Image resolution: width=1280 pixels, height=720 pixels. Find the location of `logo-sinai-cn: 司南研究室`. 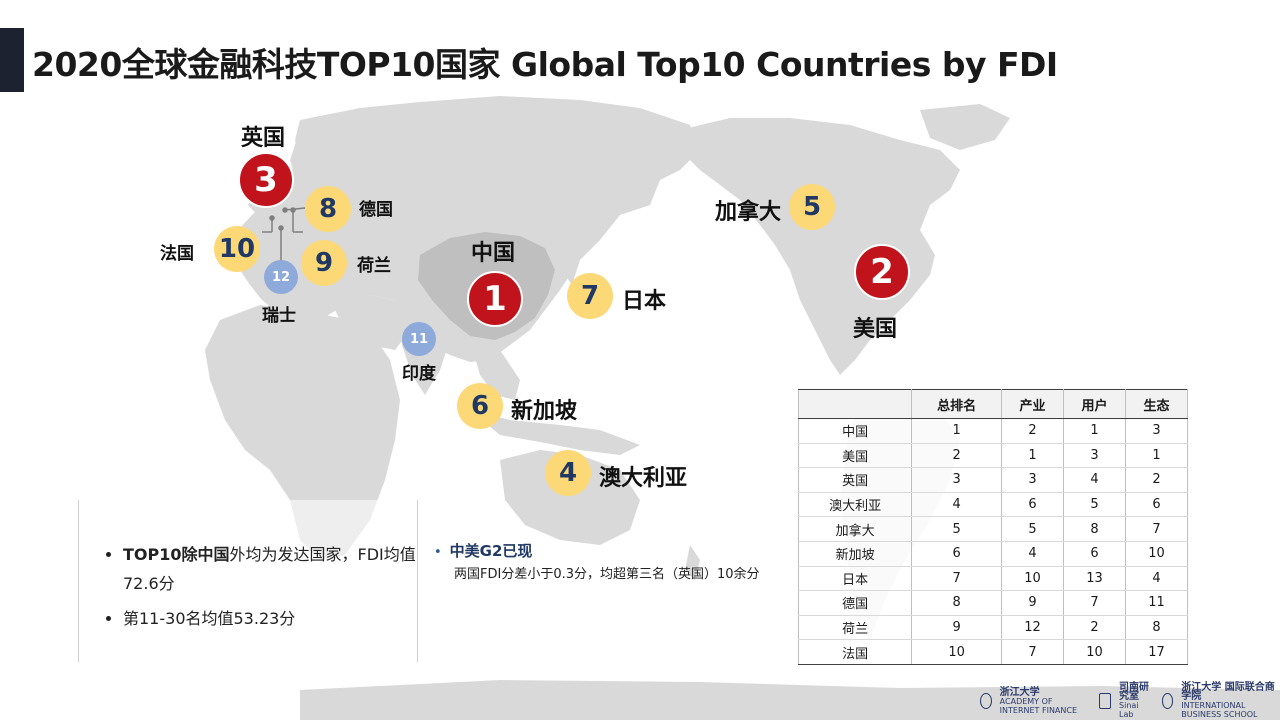

logo-sinai-cn: 司南研究室 is located at coordinates (1134, 692).